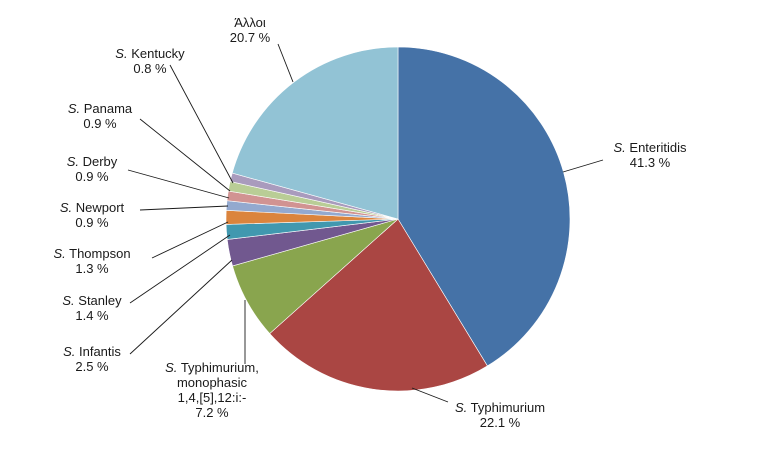 The width and height of the screenshot is (783, 461). I want to click on slice-value: 22.1 %, so click(500, 422).